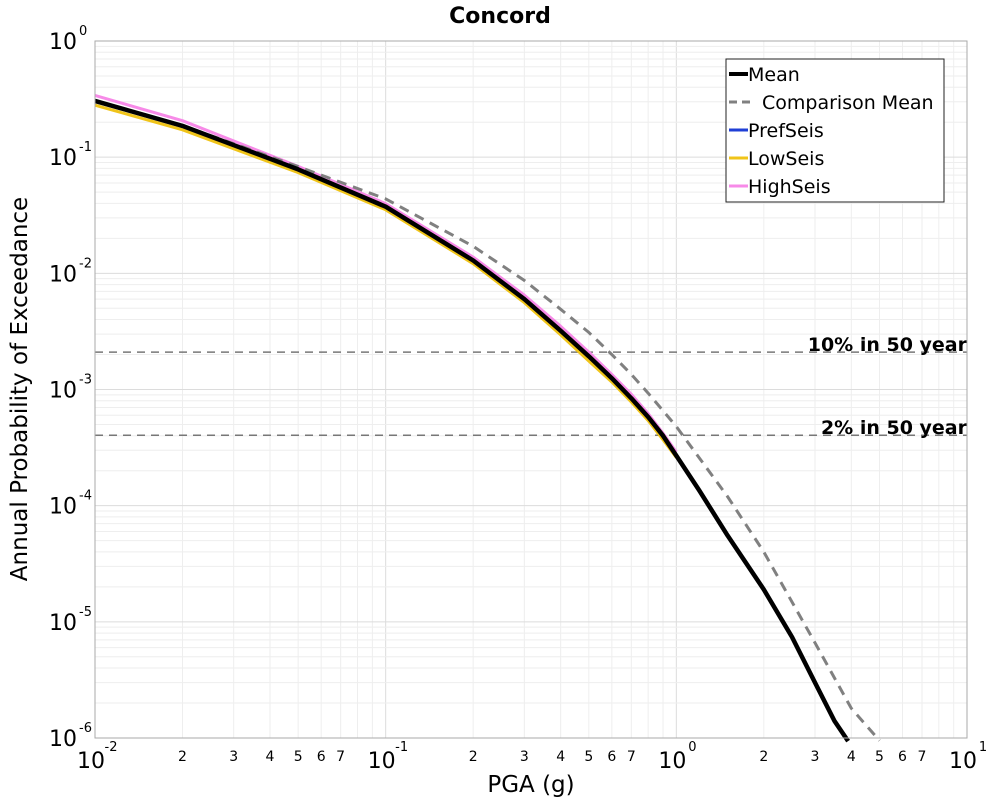  What do you see at coordinates (848, 103) in the screenshot?
I see `legend-entry-label: Comparison Mean` at bounding box center [848, 103].